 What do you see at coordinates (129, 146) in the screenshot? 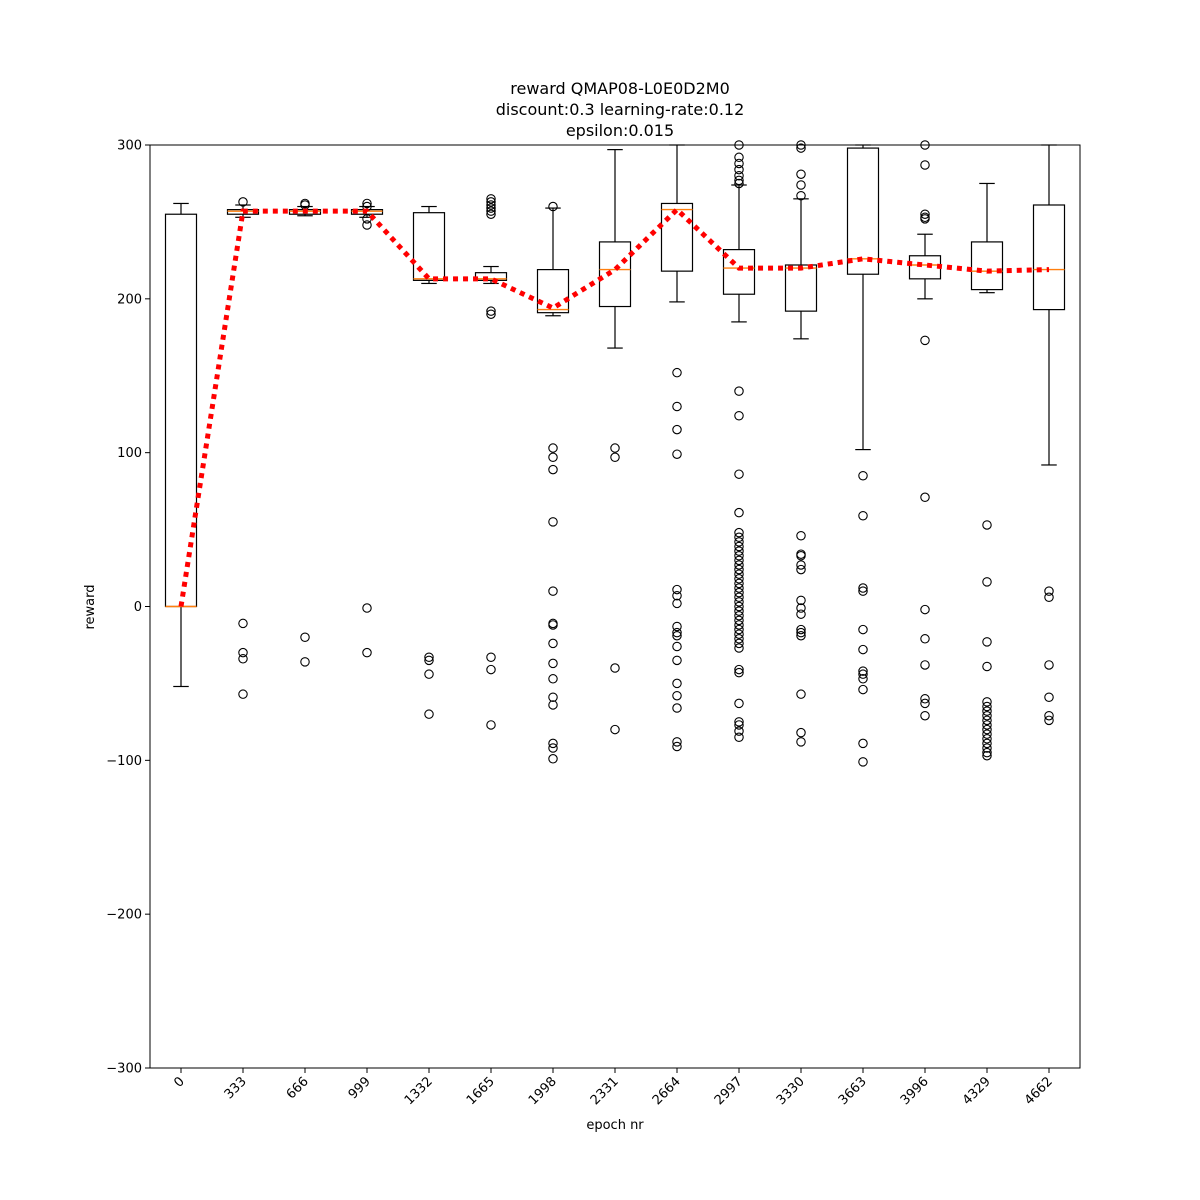
I see `y-tick-label: 300` at bounding box center [129, 146].